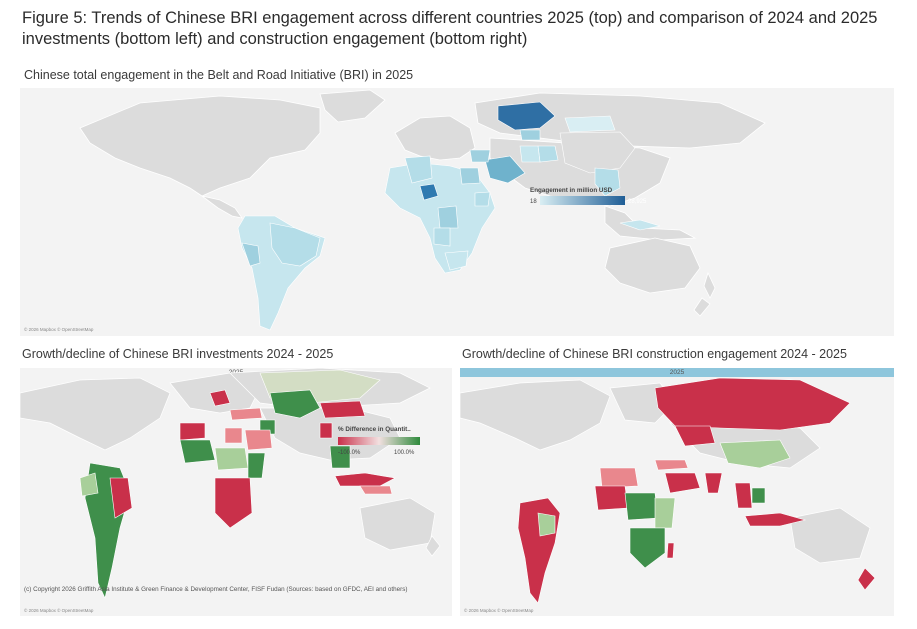 Image resolution: width=917 pixels, height=629 pixels. Describe the element at coordinates (640, 225) in the screenshot. I see `indonesia-engaged` at that location.